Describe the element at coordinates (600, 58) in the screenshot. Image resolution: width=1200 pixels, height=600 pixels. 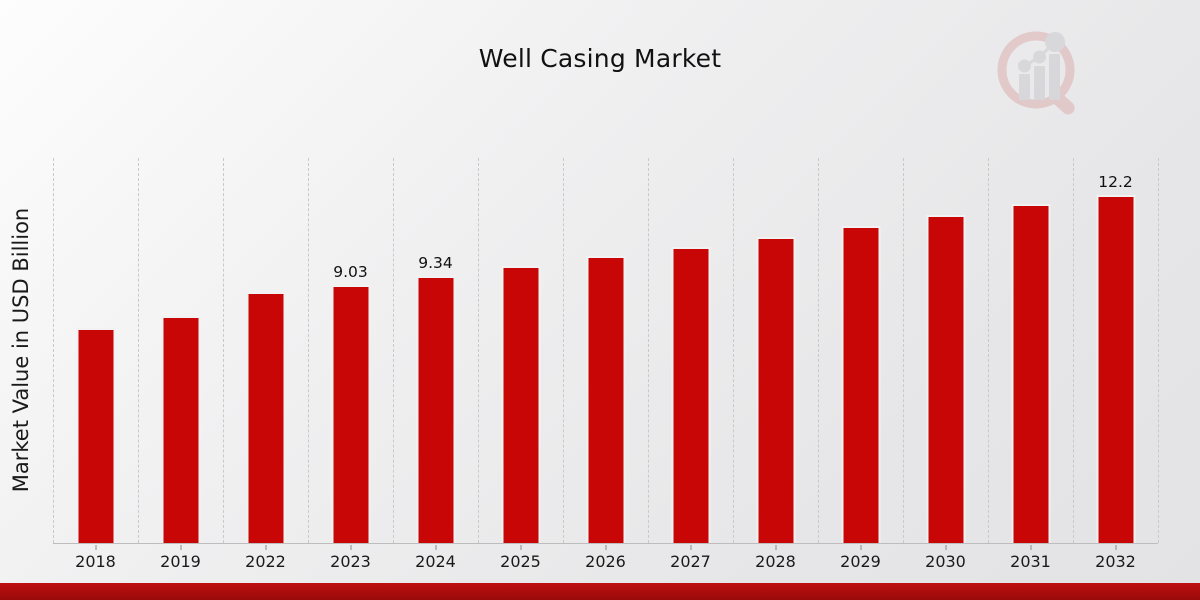
I see `chart-title: Well Casing Market` at that location.